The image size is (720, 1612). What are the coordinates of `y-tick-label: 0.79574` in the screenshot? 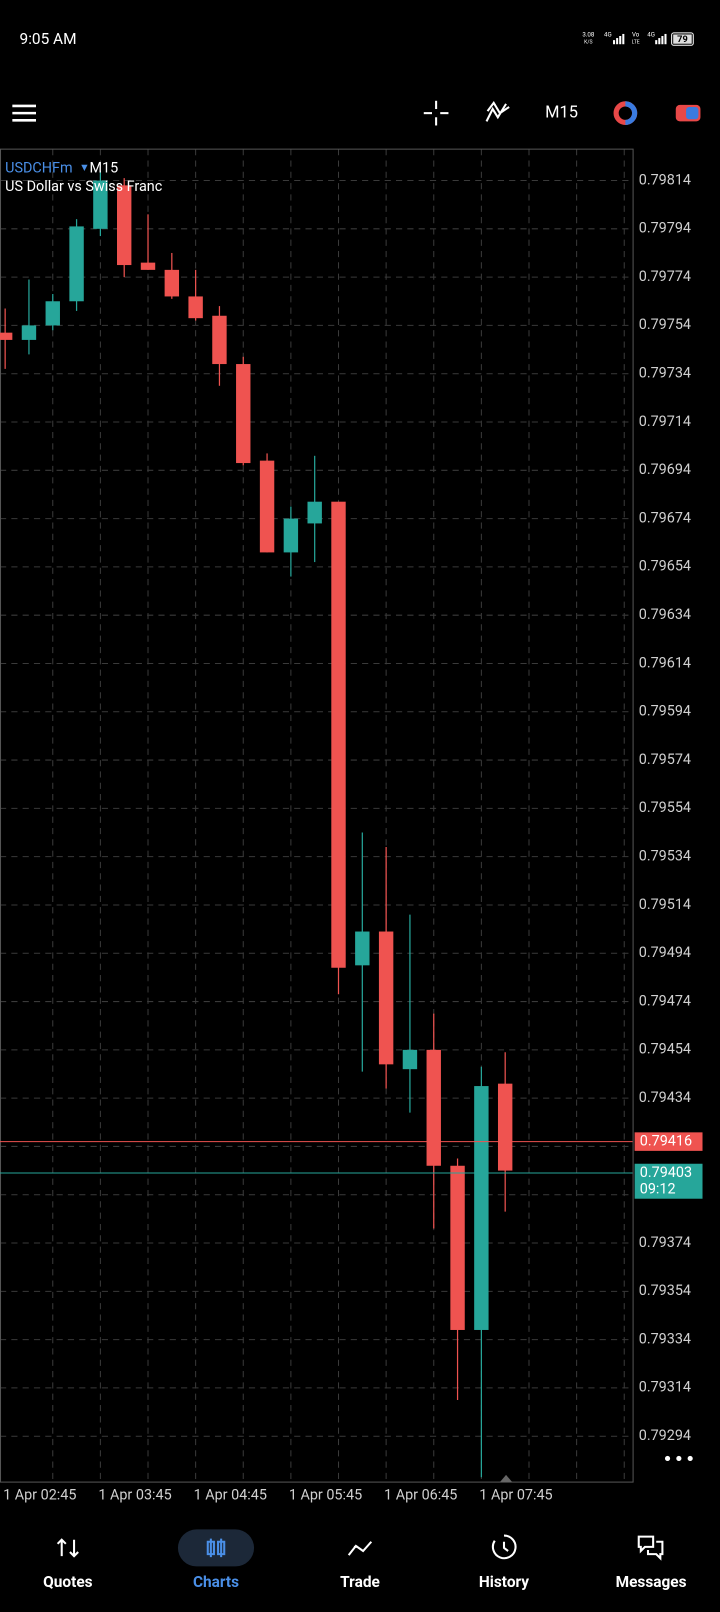 It's located at (665, 759).